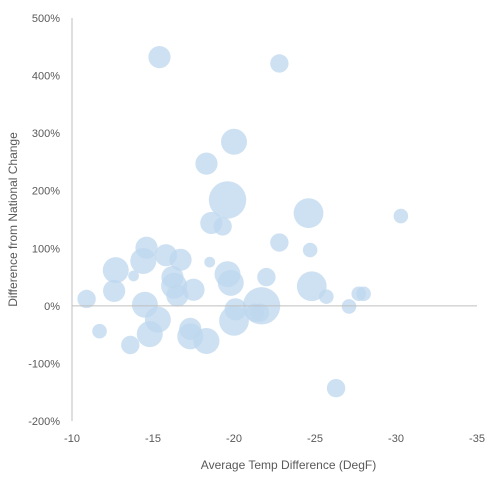  Describe the element at coordinates (46, 134) in the screenshot. I see `y-tick-label: 300%` at that location.